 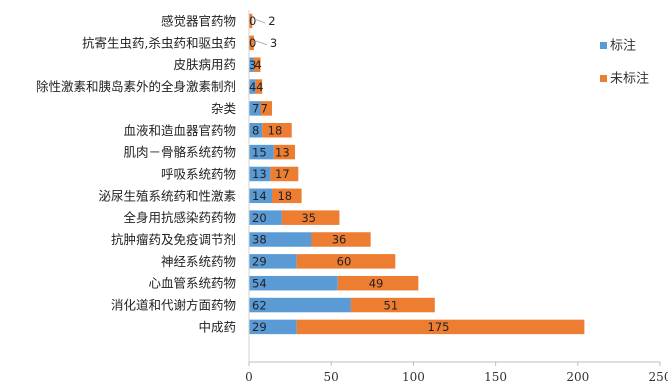 What do you see at coordinates (217, 326) in the screenshot?
I see `category-label: 中成药` at bounding box center [217, 326].